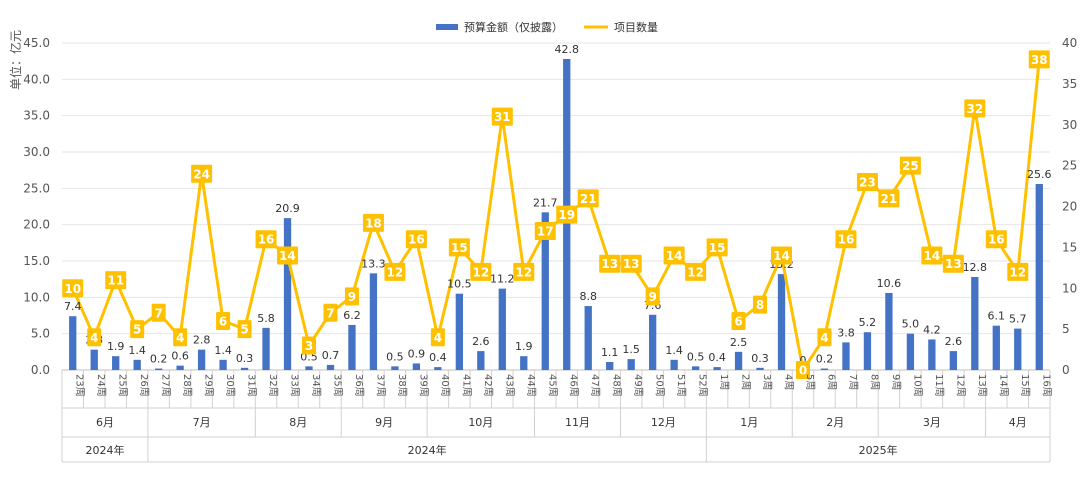 The image size is (1080, 487). Describe the element at coordinates (36, 261) in the screenshot. I see `y-left-tick-label: 15.0` at that location.